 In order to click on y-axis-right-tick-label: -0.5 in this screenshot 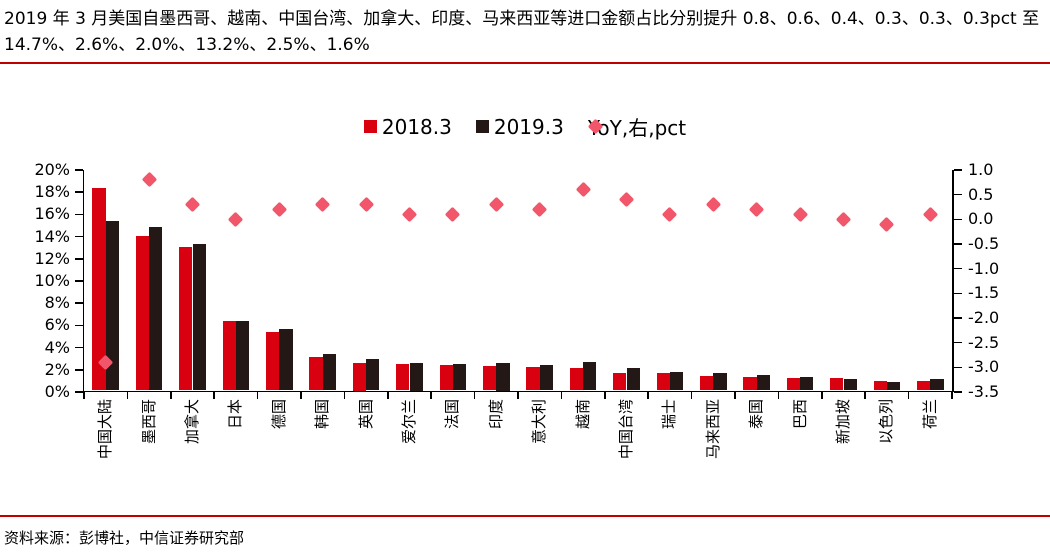, I will do `click(984, 243)`.